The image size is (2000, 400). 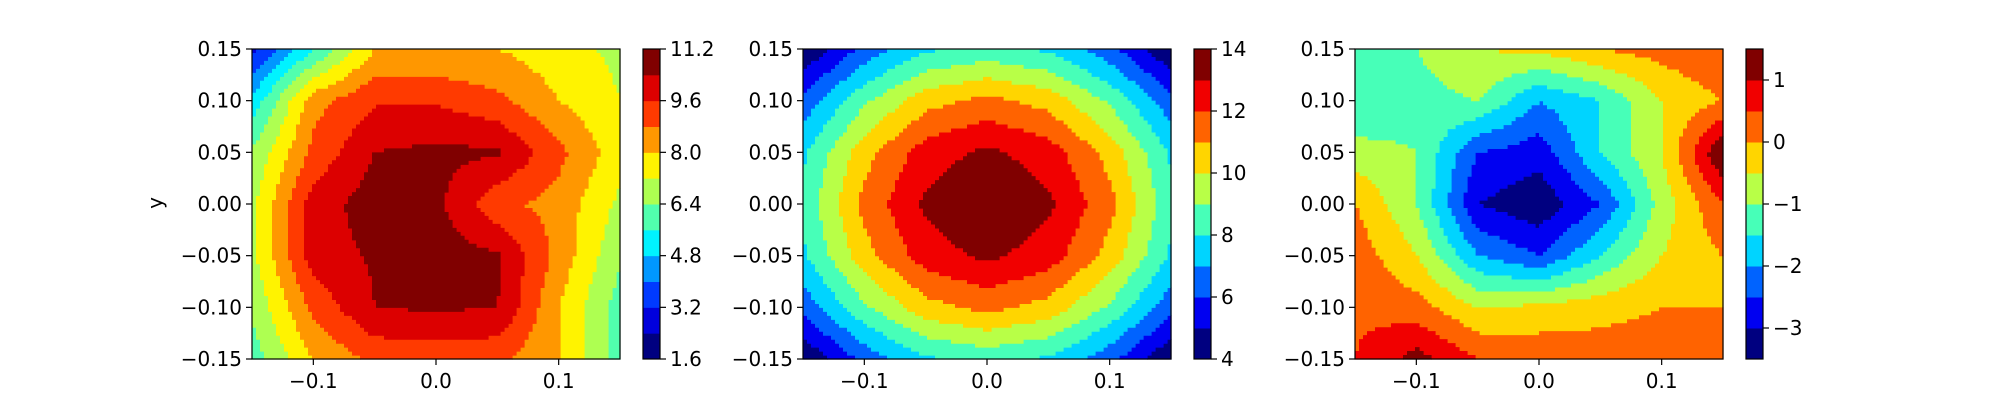 I want to click on panel-3-plot-area, so click(x=1539, y=204).